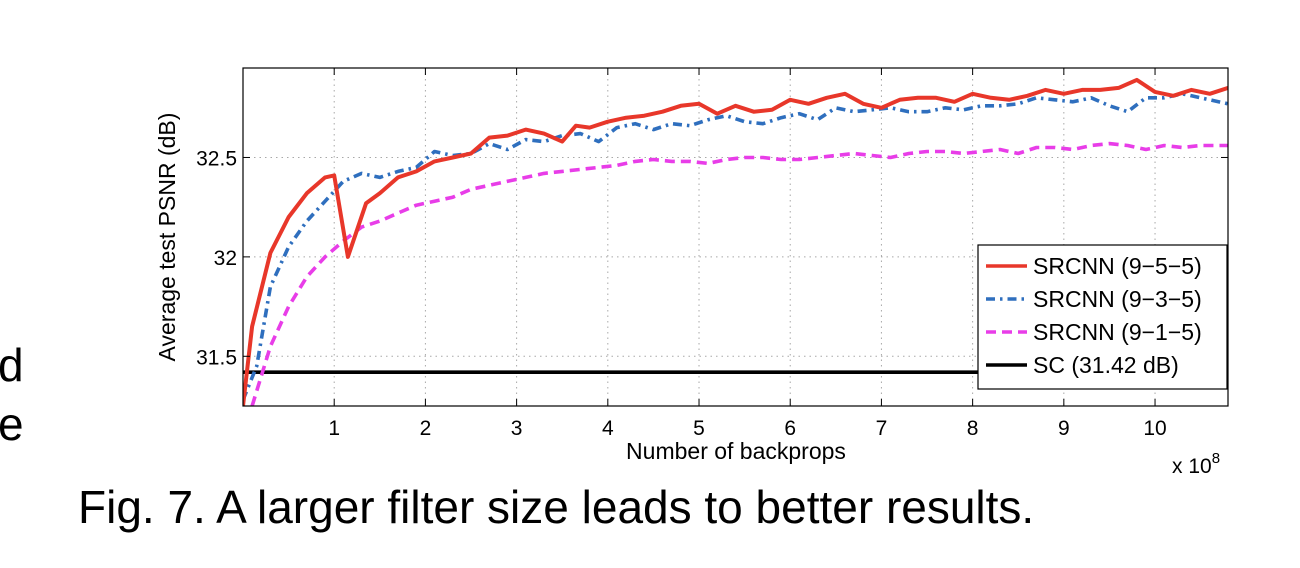 This screenshot has width=1300, height=568. I want to click on x-tick-label: 9, so click(1064, 428).